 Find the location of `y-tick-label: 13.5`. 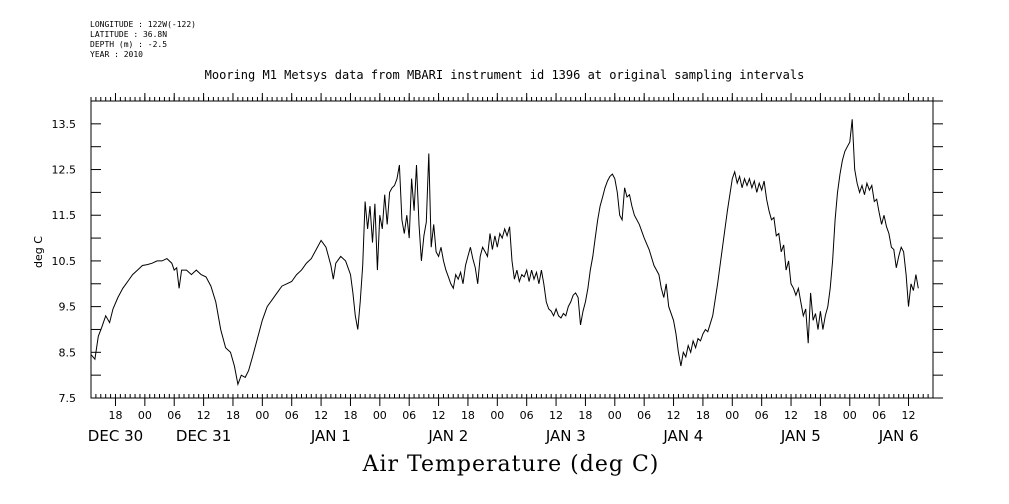

y-tick-label: 13.5 is located at coordinates (64, 124).